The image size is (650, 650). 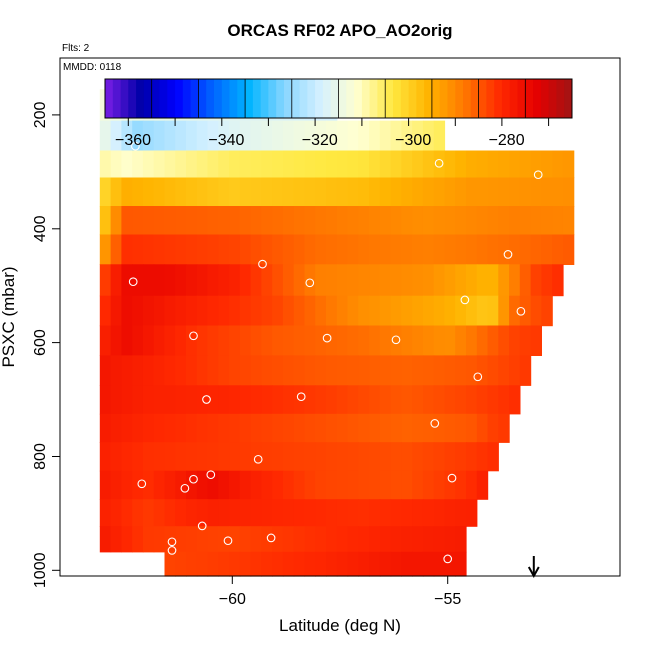 I want to click on x-axis-tick-label: −55, so click(x=447, y=599).